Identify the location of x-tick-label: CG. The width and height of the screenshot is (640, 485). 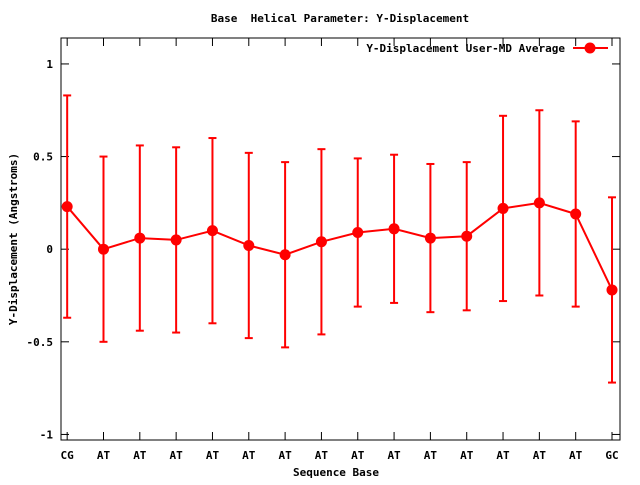
(68, 455).